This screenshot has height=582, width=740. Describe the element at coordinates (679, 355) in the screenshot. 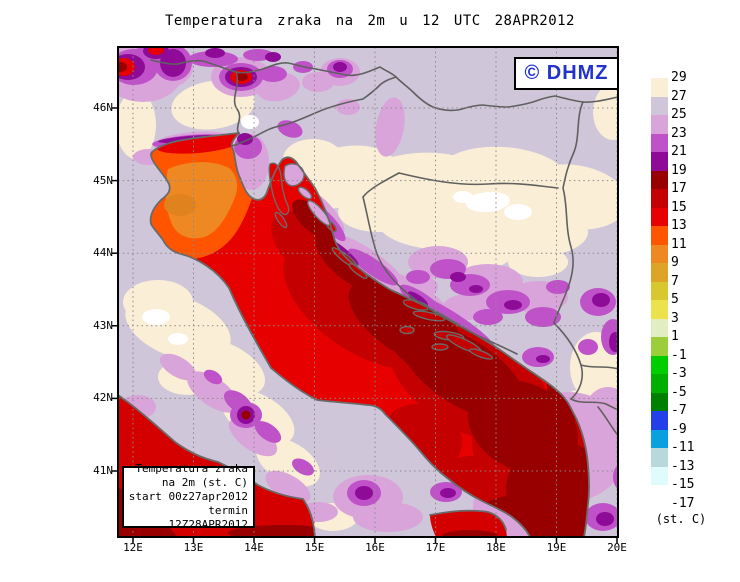

I see `colorbar-tick-label: -1` at that location.